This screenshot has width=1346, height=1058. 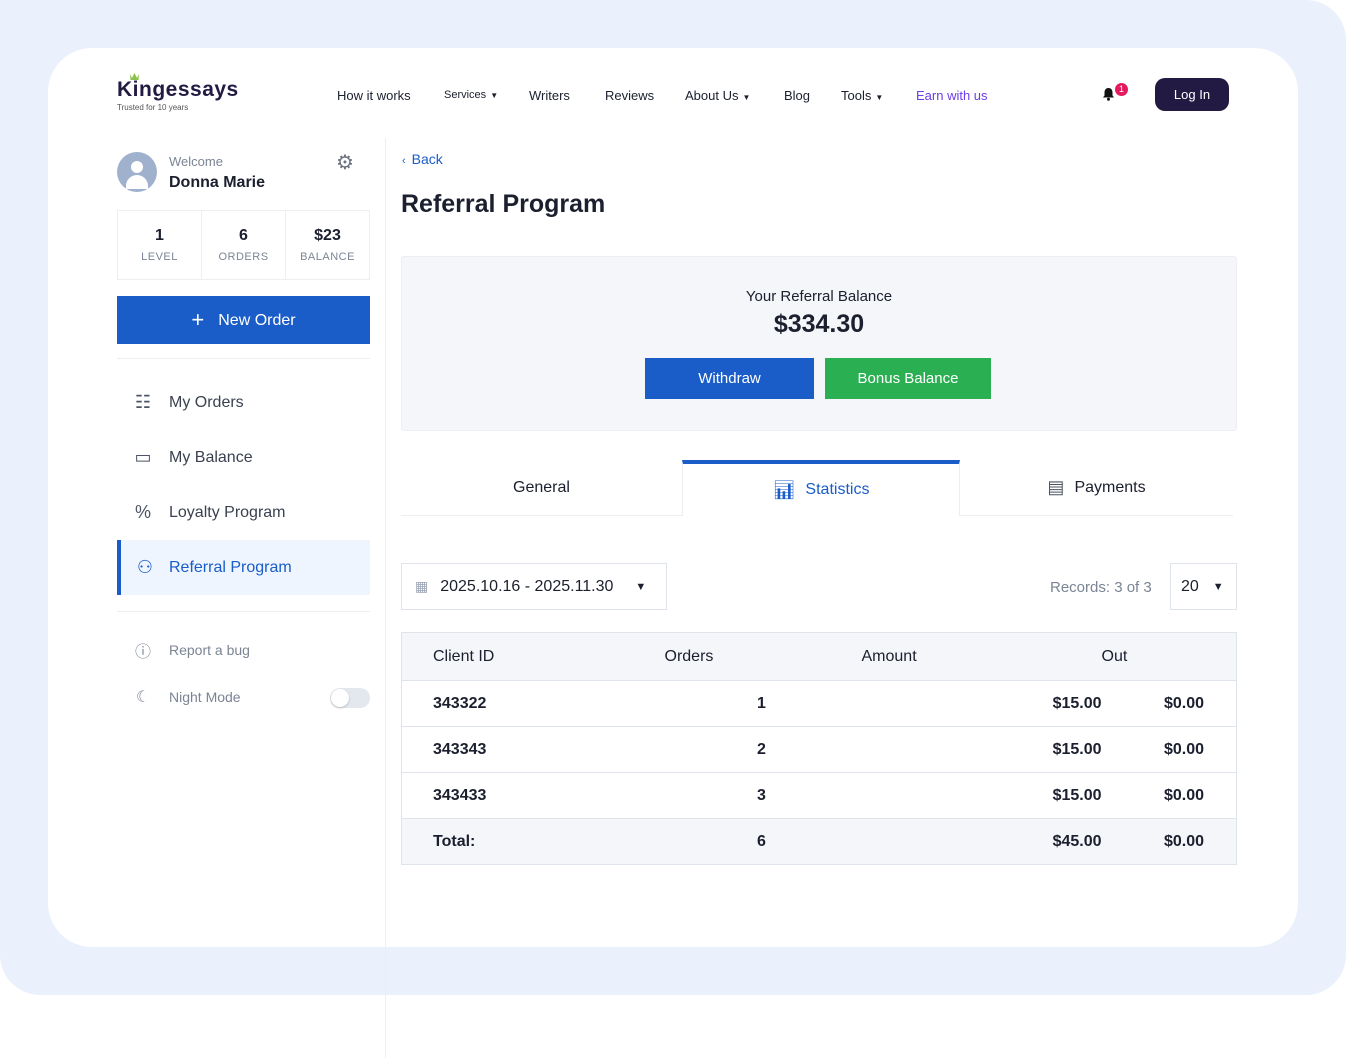 I want to click on stat-label: LEVEL, so click(x=159, y=257).